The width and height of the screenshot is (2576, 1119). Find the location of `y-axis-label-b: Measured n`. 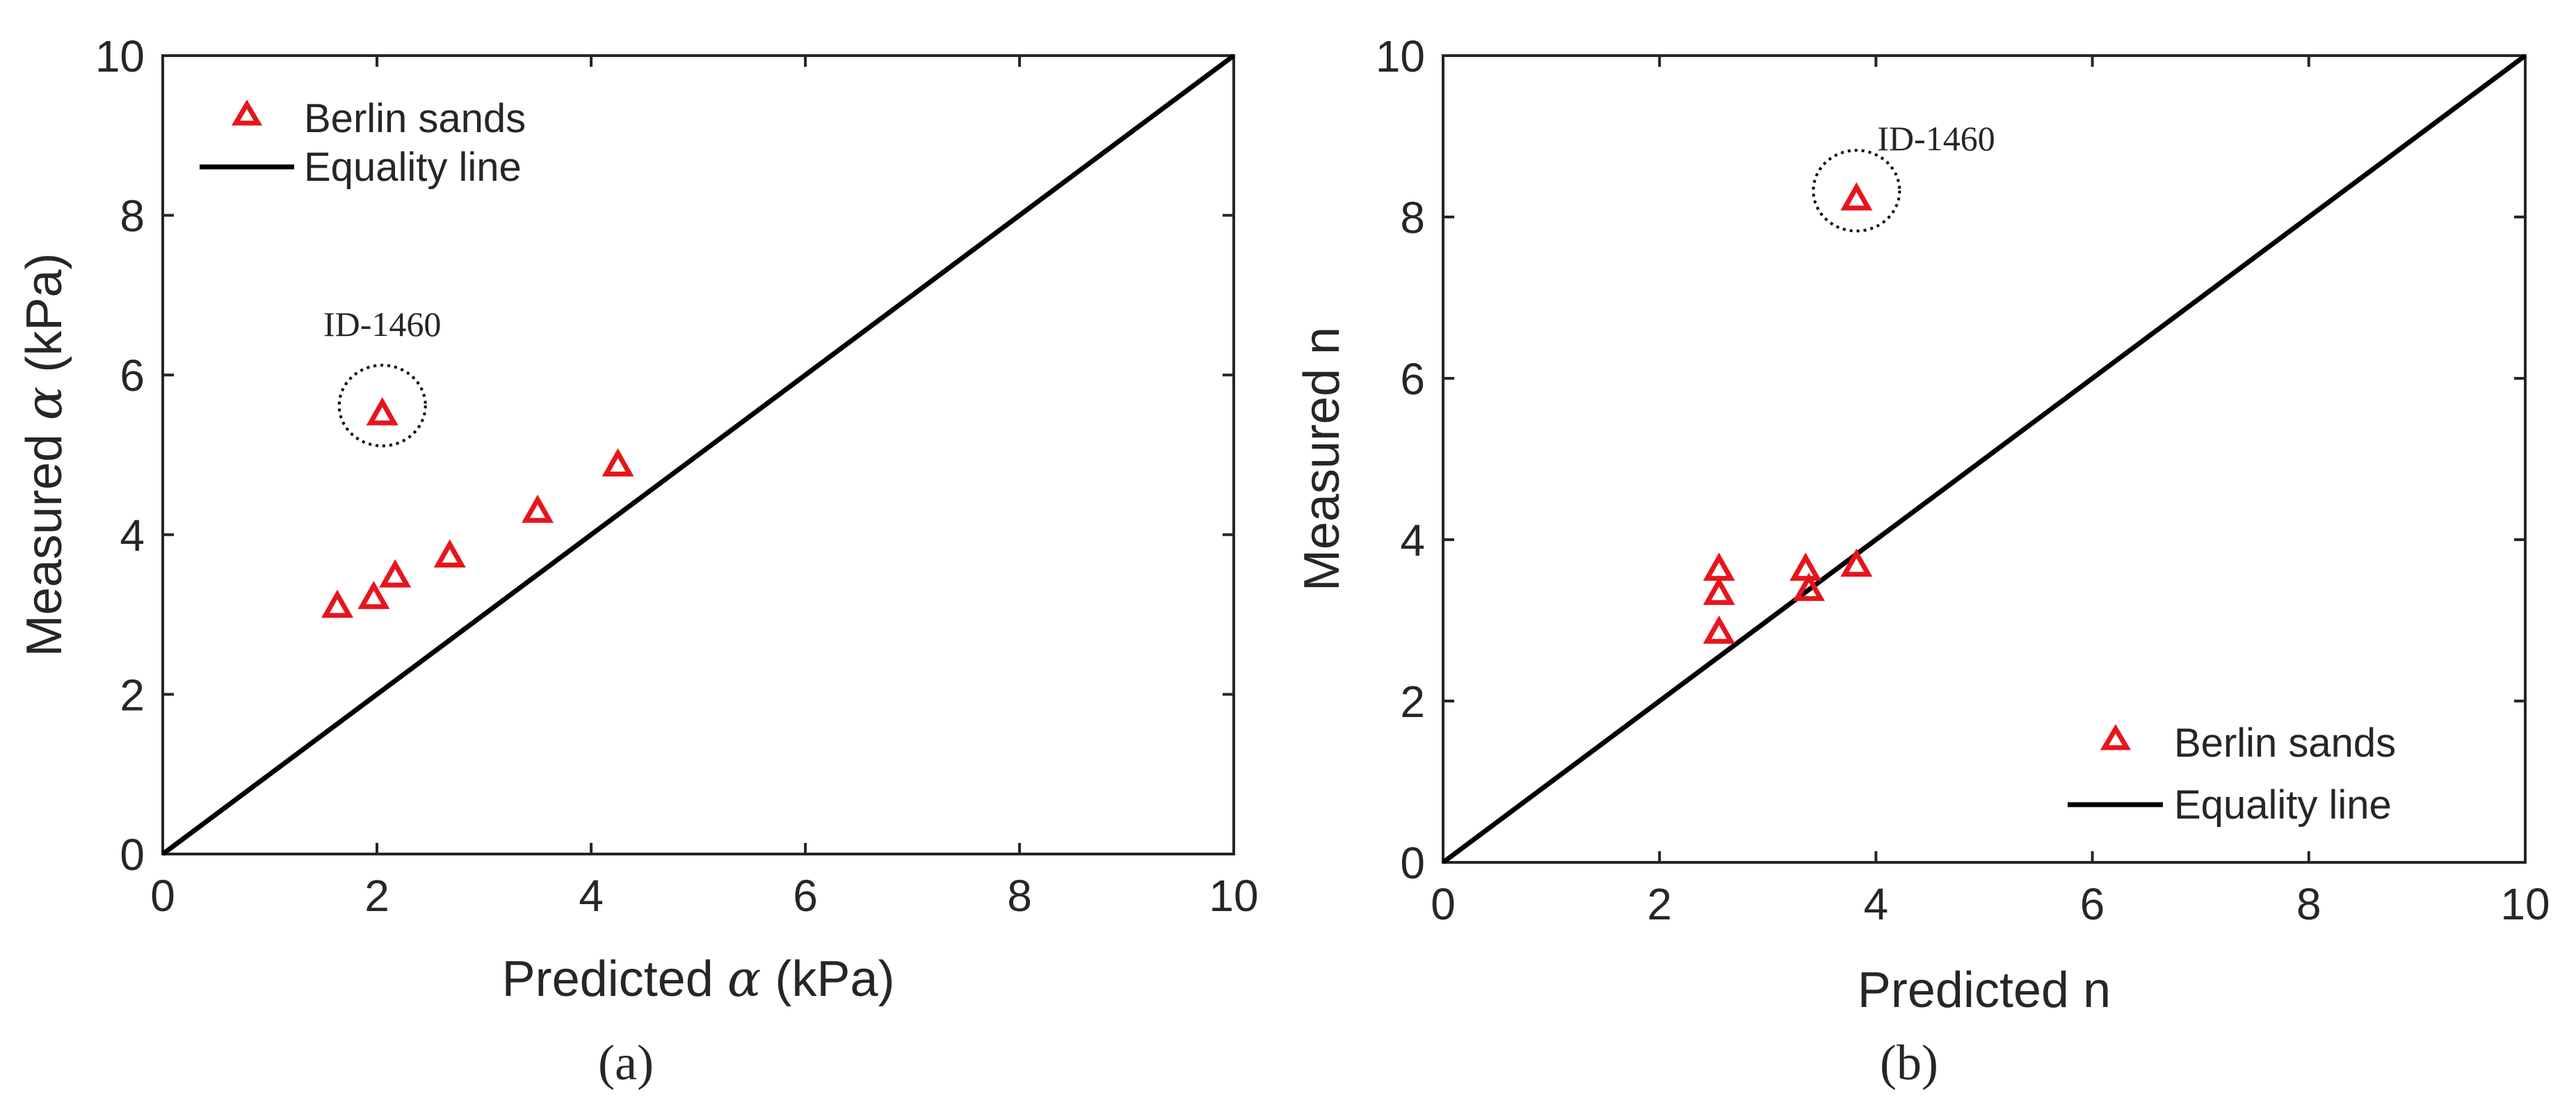

y-axis-label-b: Measured n is located at coordinates (1322, 459).